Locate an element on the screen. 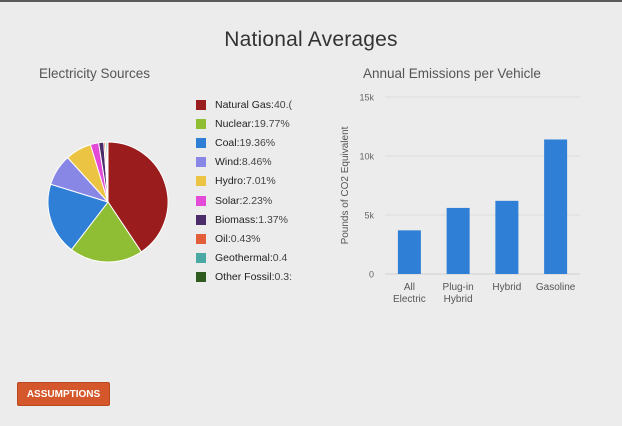 The image size is (622, 426). pie-slice-coal is located at coordinates (78, 217).